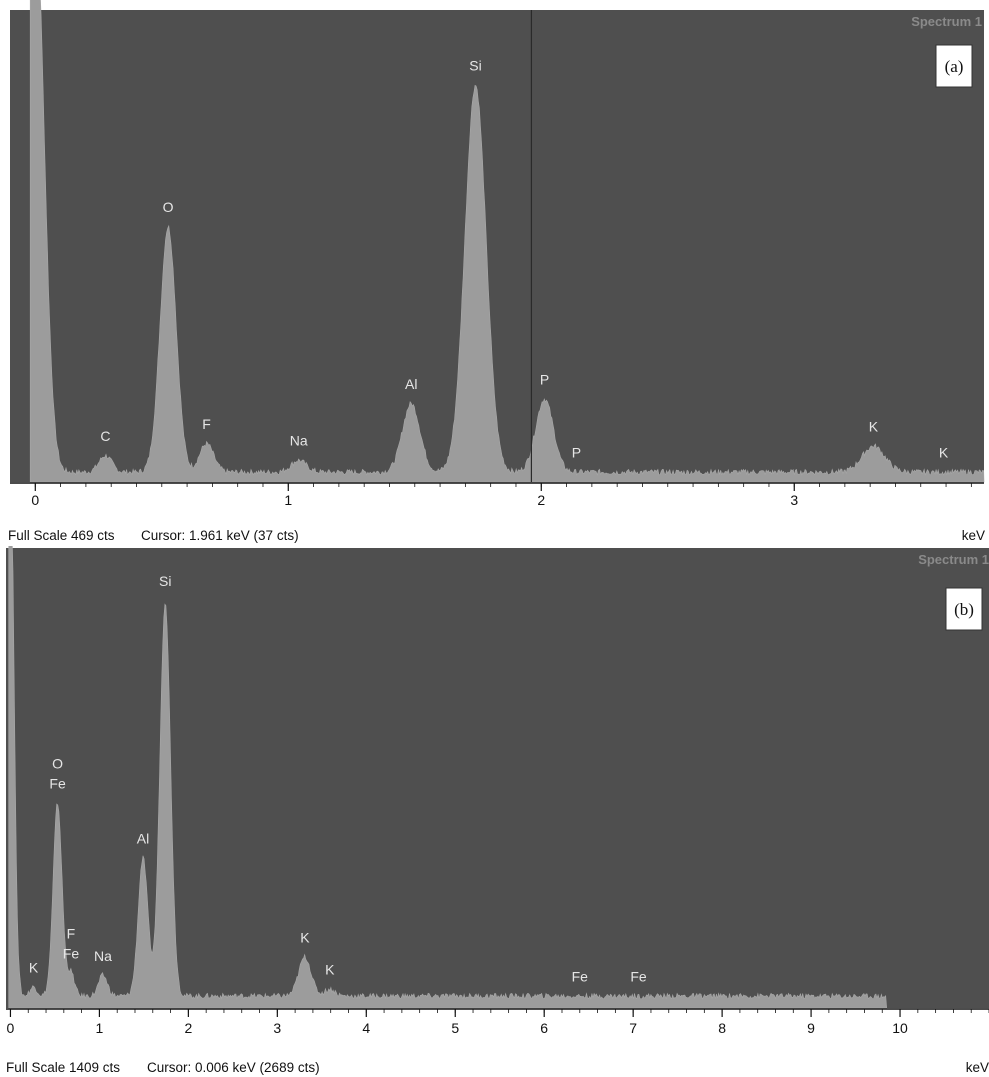  What do you see at coordinates (233, 1067) in the screenshot?
I see `cursor-readout: Cursor: 0.006 keV (2689 cts)` at bounding box center [233, 1067].